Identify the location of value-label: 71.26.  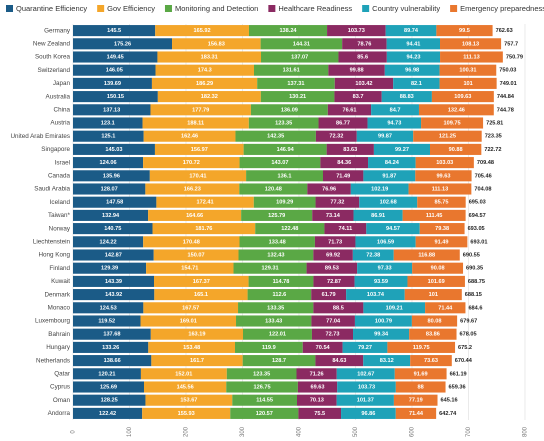
(317, 374).